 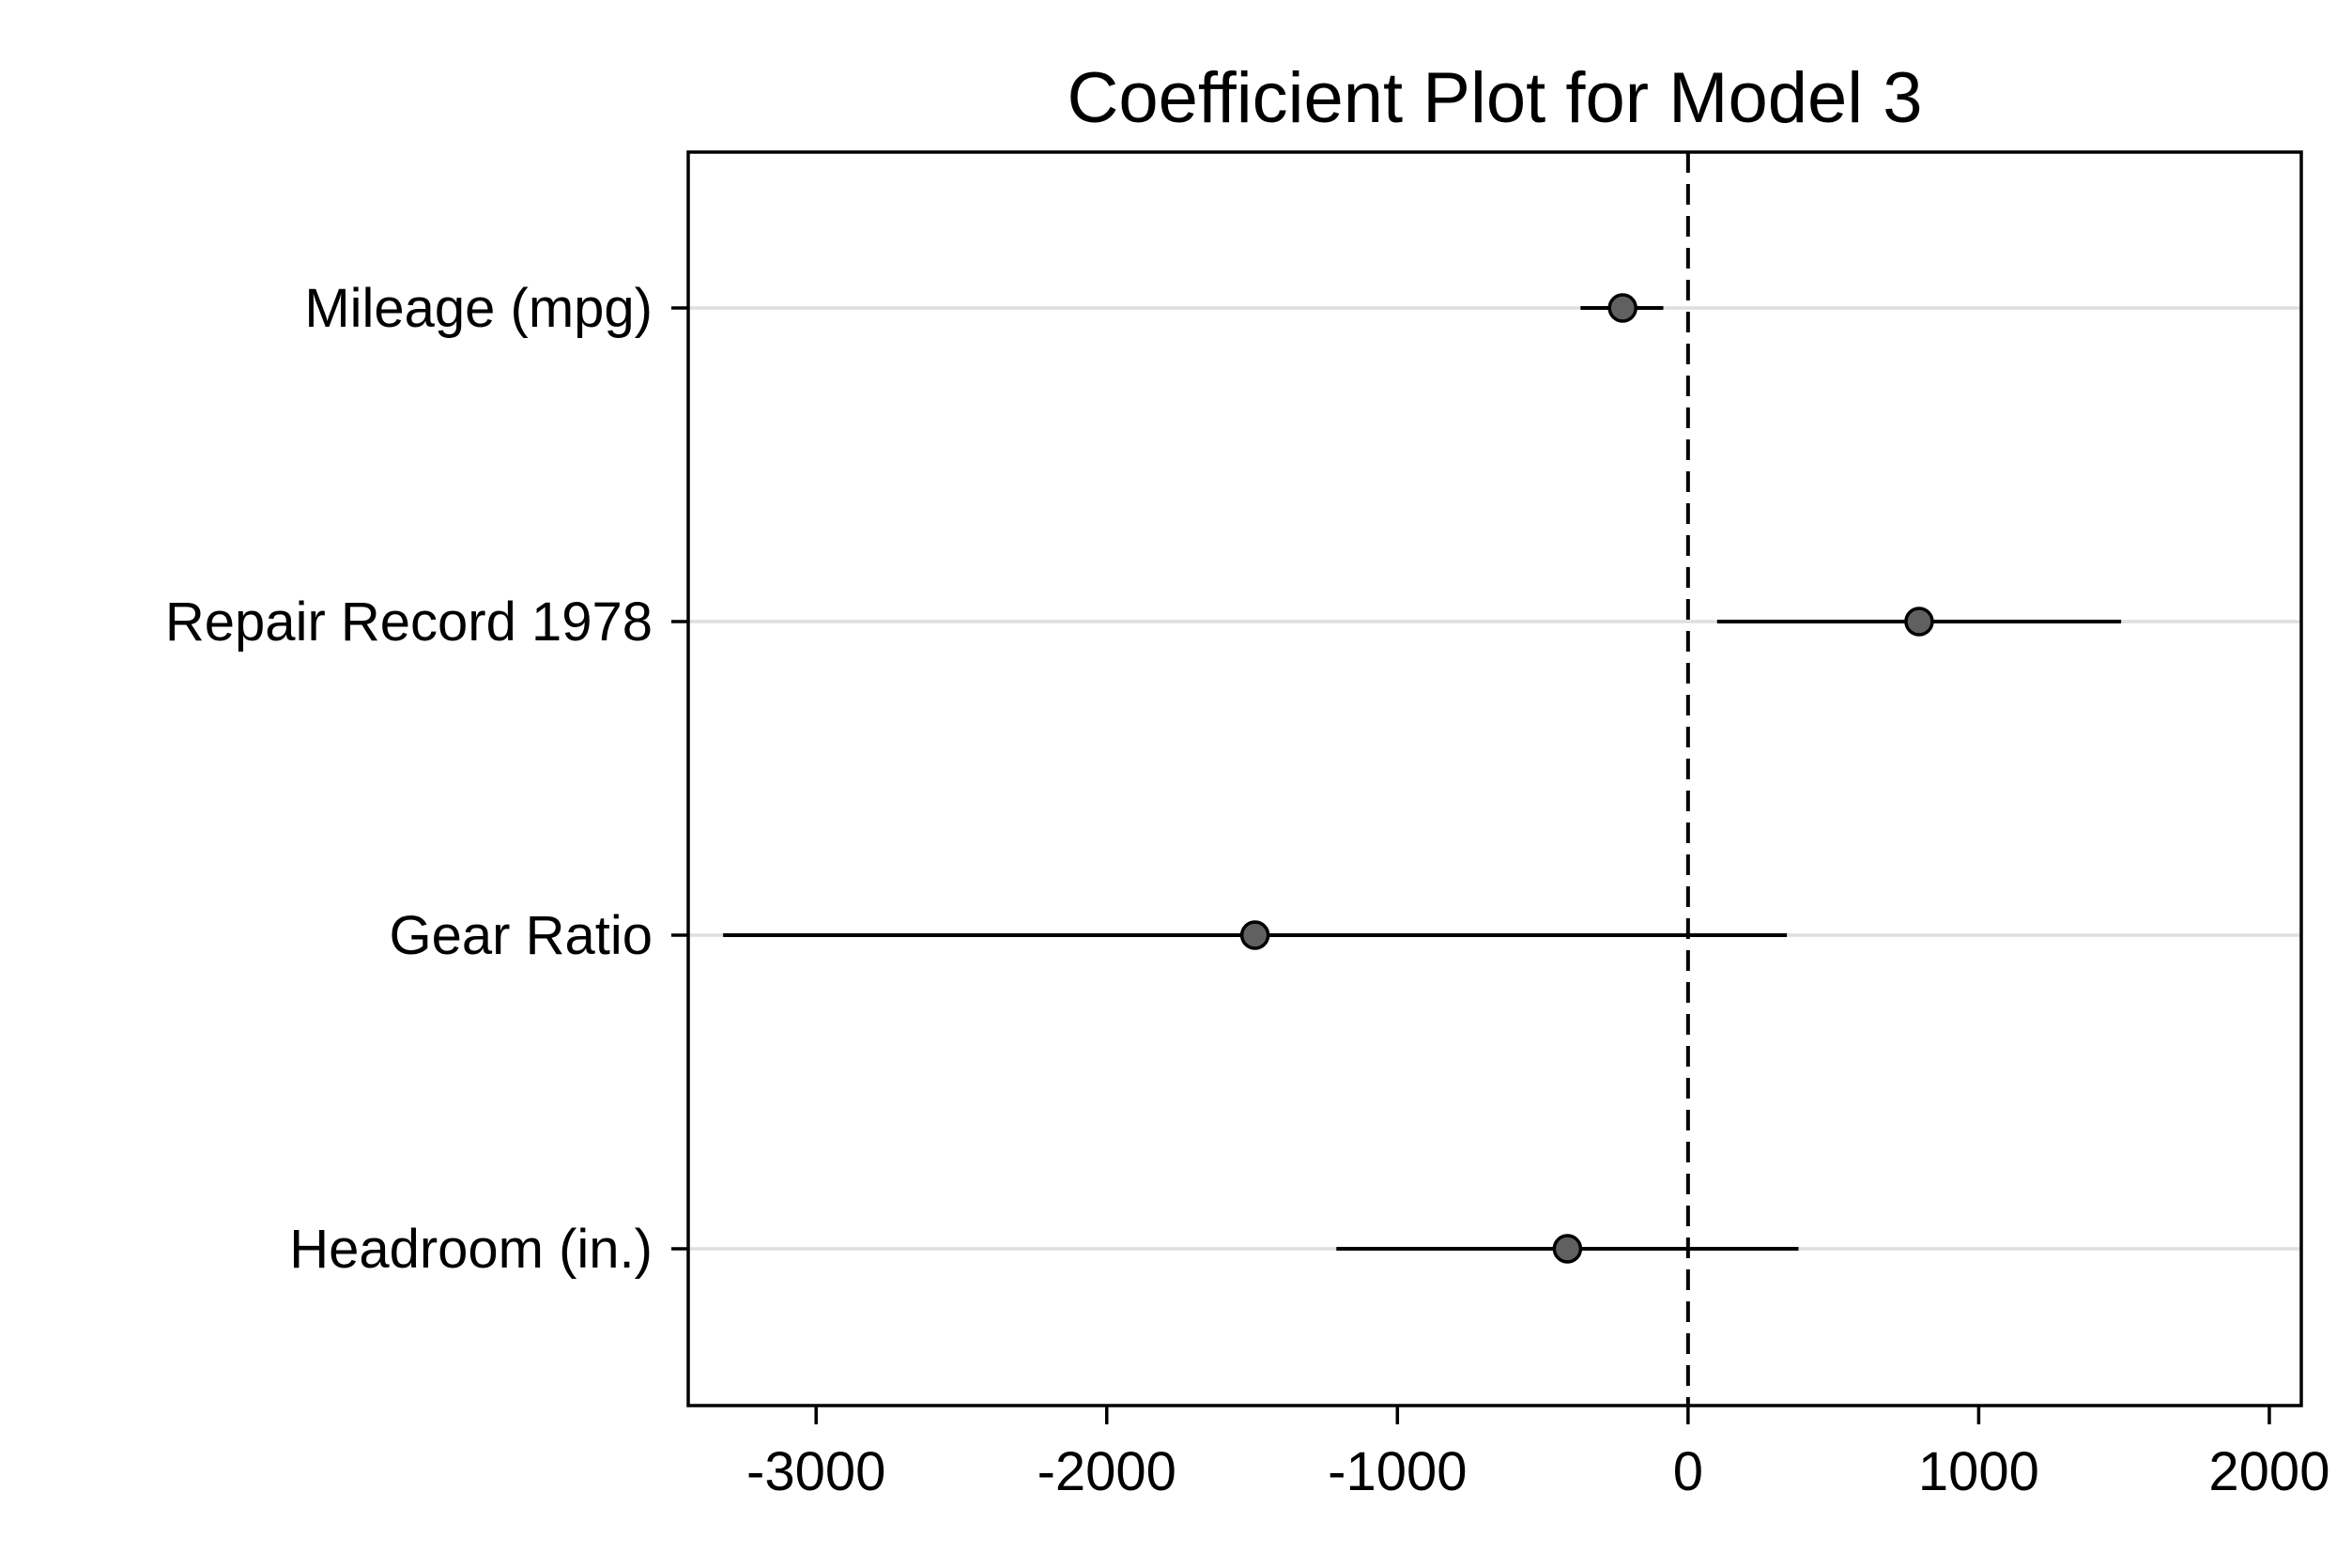 I want to click on xtick-label-1: -2000, so click(x=1107, y=1472).